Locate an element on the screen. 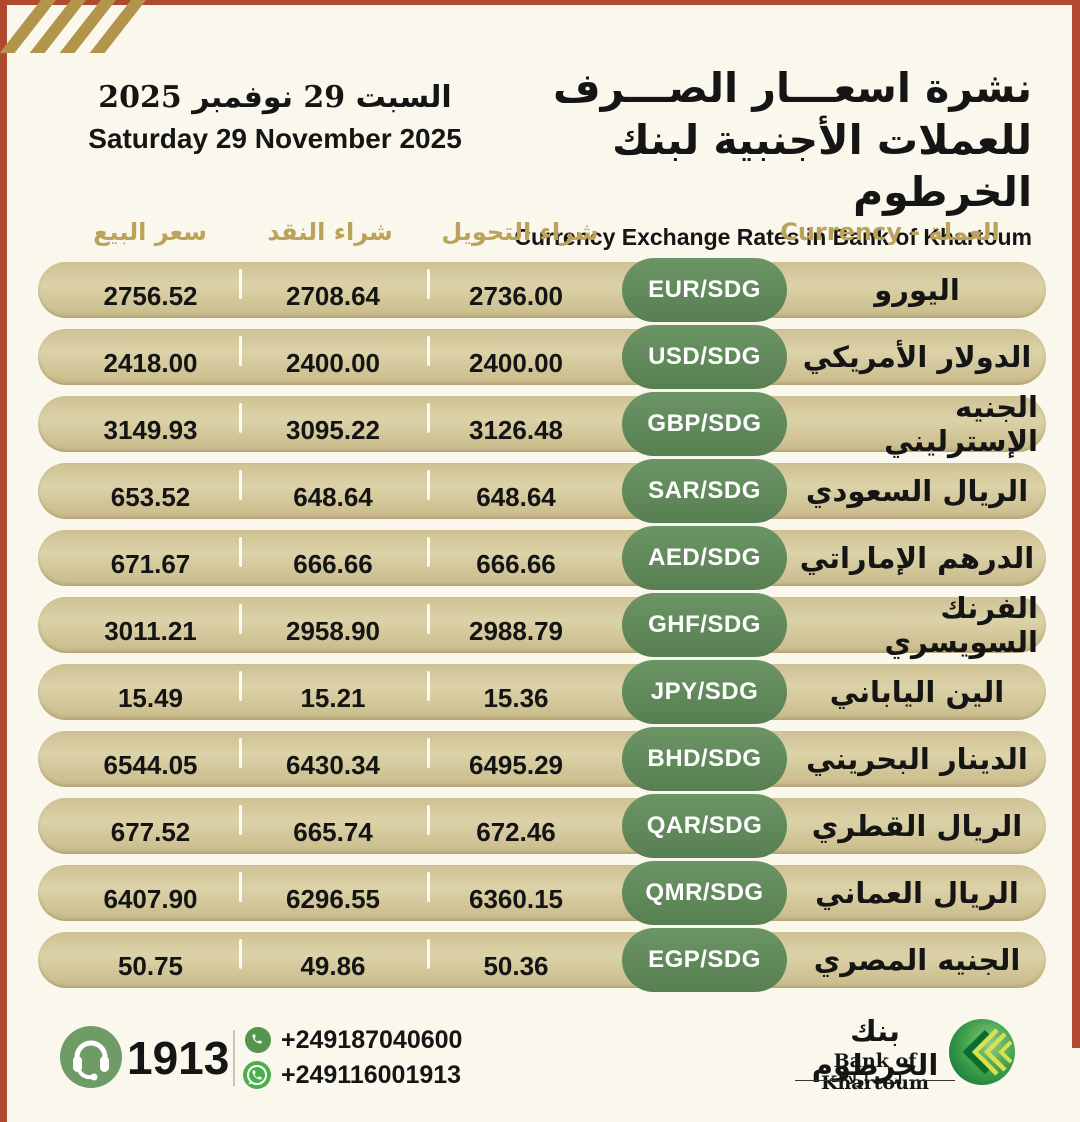 This screenshot has width=1080, height=1122. phone-icon is located at coordinates (258, 1040).